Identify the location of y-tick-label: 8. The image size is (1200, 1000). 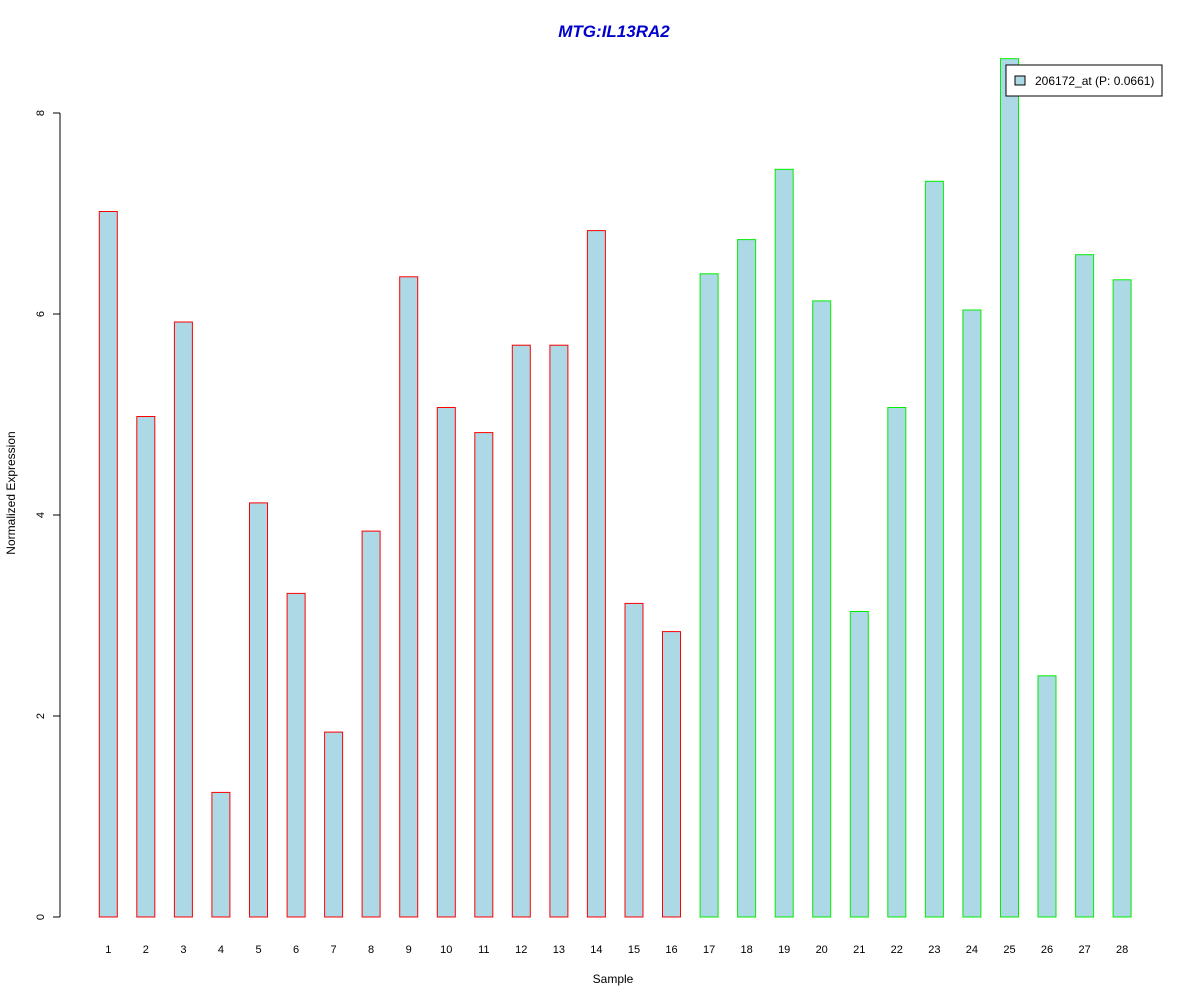
(41, 113).